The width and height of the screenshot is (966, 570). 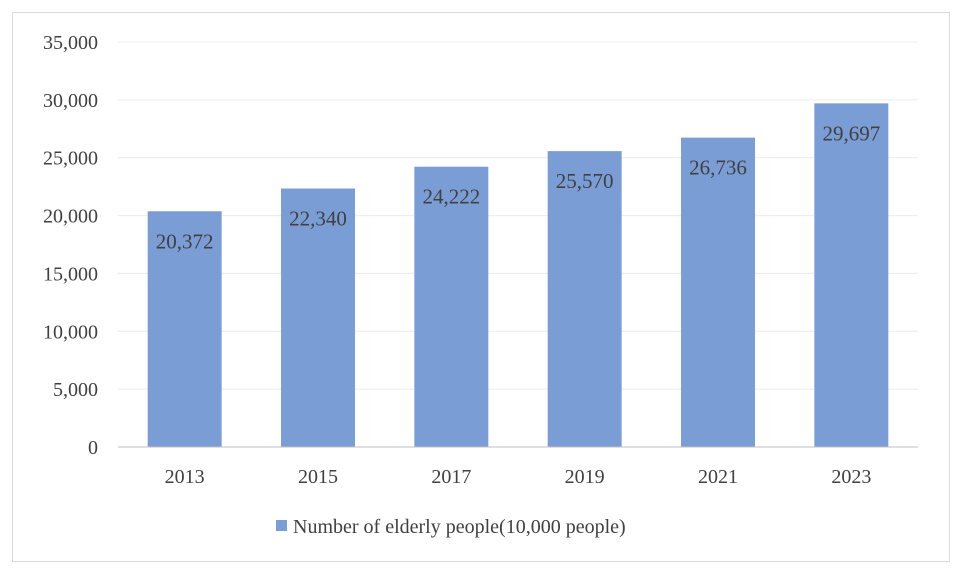 I want to click on y-tick-label: 10,000, so click(x=70, y=332).